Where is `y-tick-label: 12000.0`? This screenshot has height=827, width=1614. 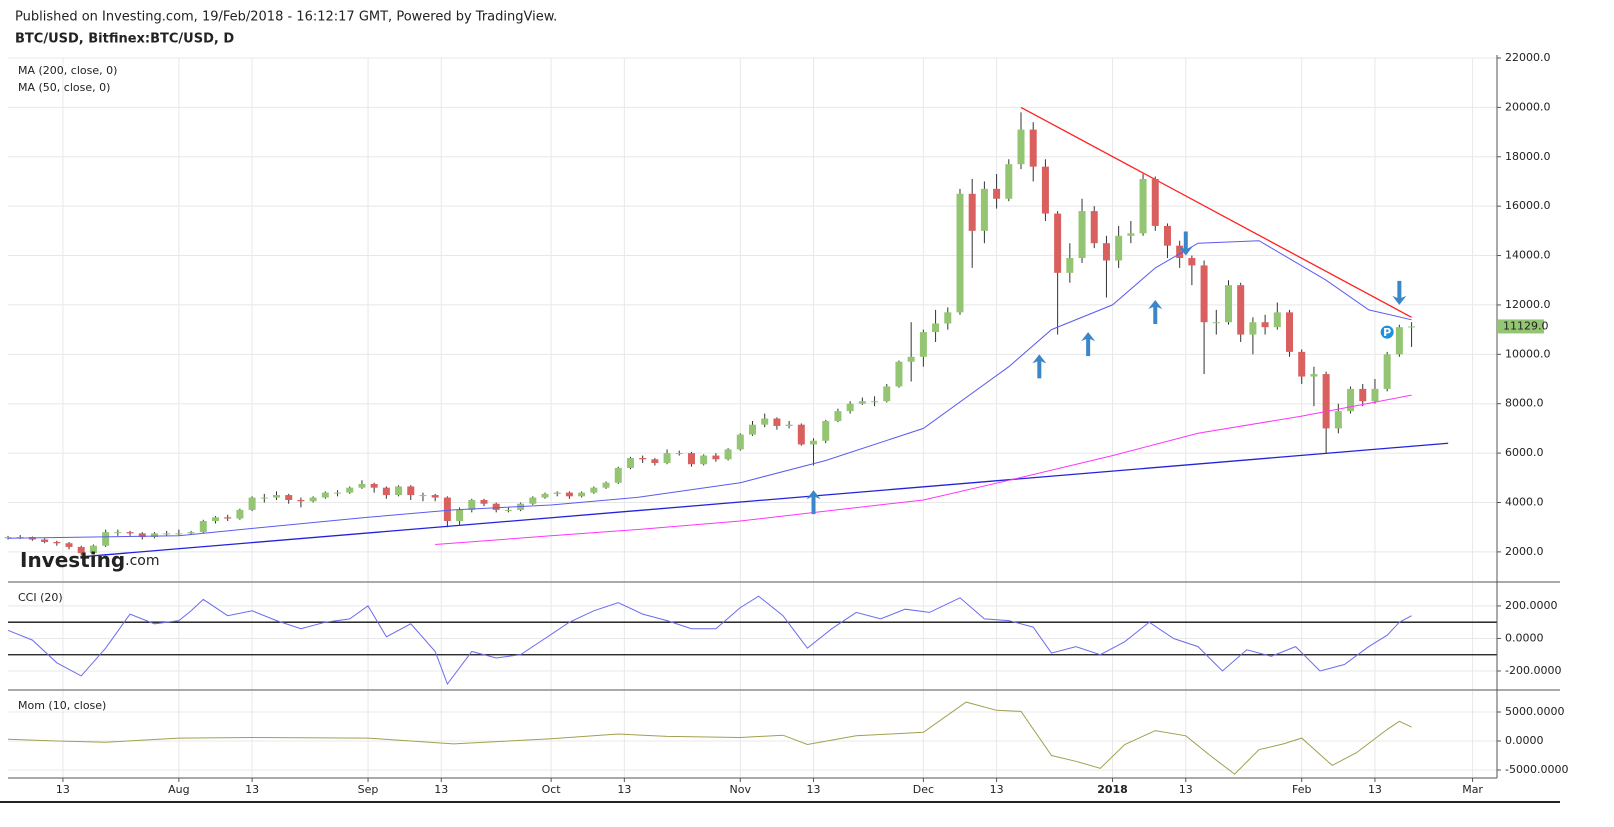 y-tick-label: 12000.0 is located at coordinates (1528, 304).